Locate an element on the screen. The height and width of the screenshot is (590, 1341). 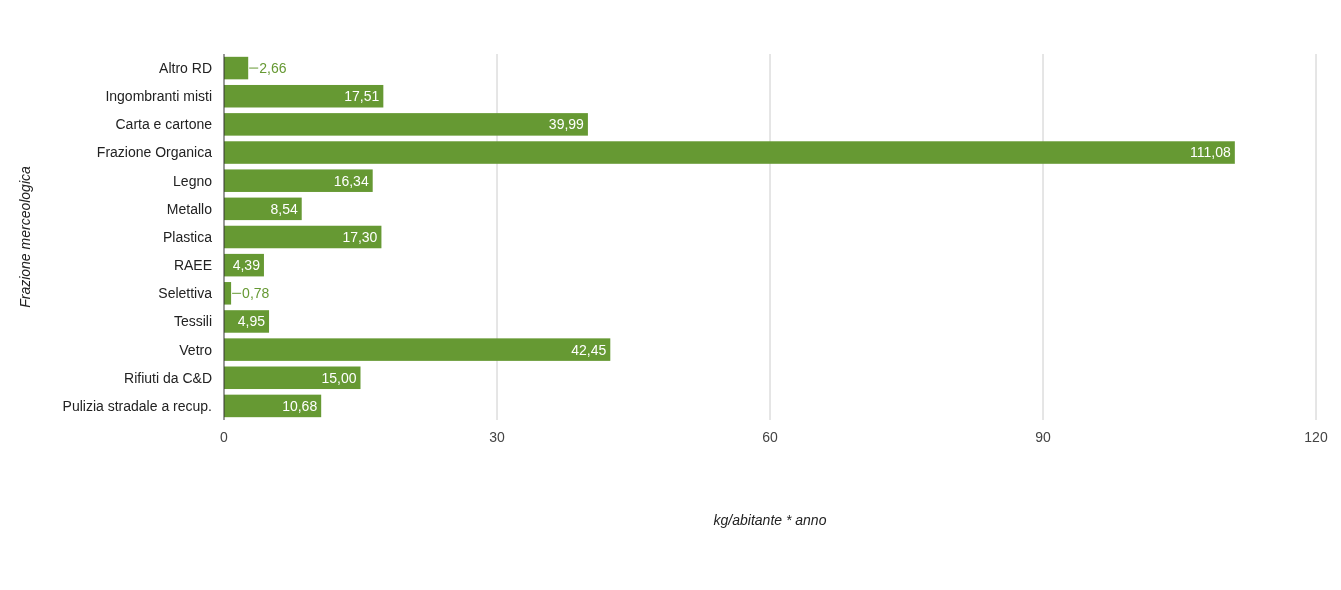
data-label: 39,99 is located at coordinates (566, 124).